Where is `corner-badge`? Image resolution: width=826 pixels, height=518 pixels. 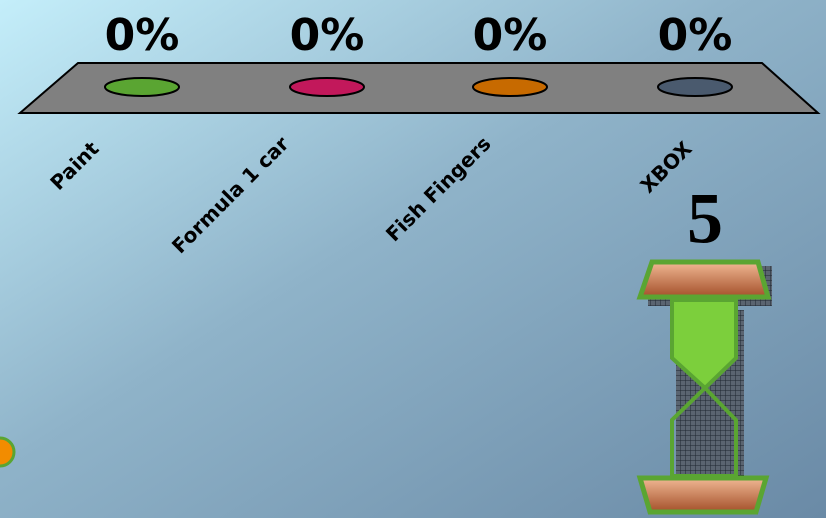
corner-badge is located at coordinates (8, 452).